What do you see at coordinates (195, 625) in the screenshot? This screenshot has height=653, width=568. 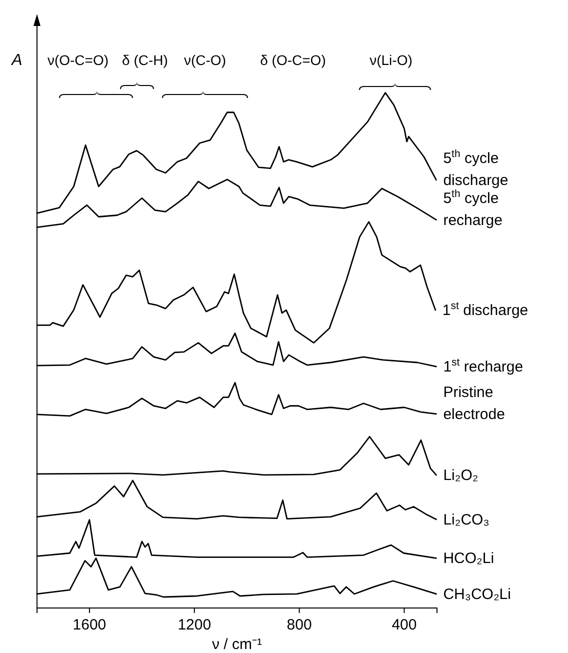 I see `x-tick-label: 1200` at bounding box center [195, 625].